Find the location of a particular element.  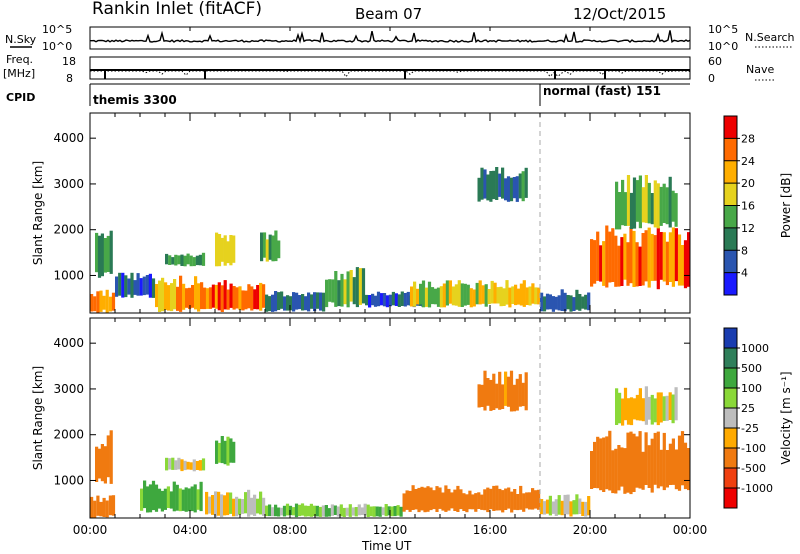

beam-label: Beam 07 is located at coordinates (388, 14).